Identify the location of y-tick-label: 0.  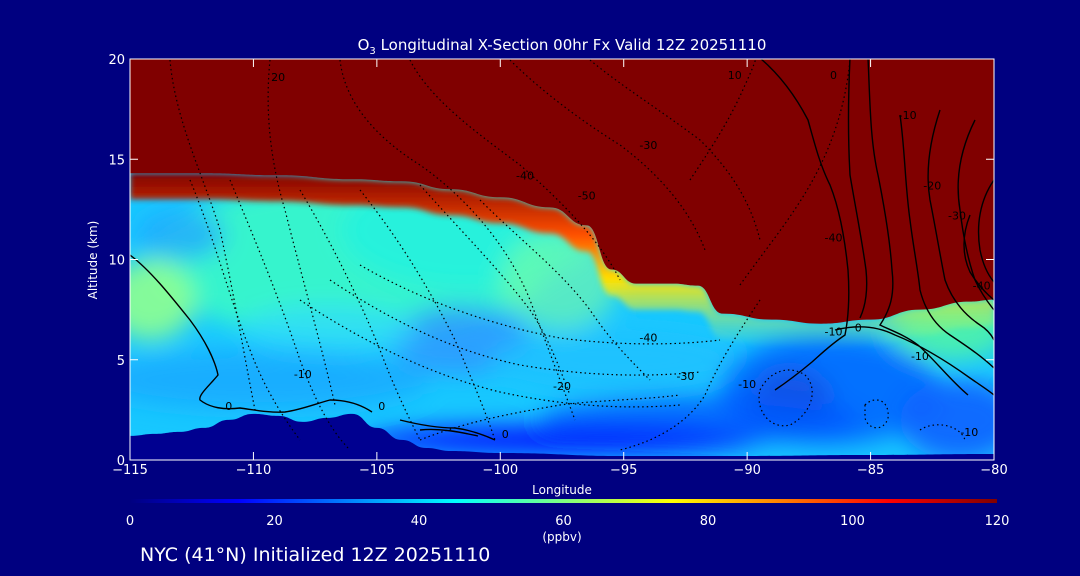
(121, 461).